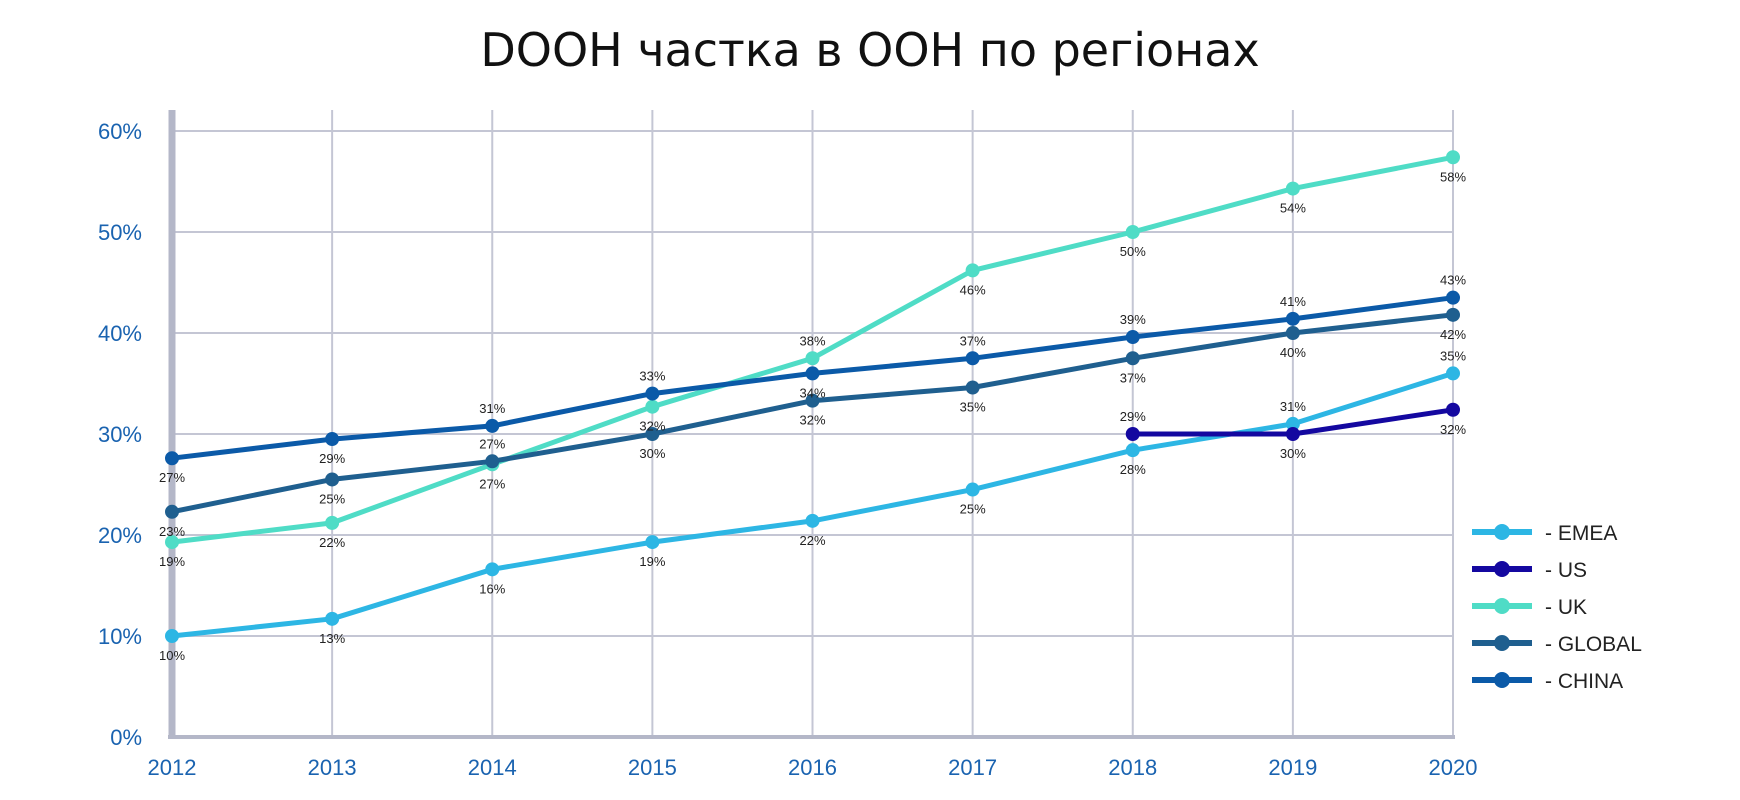 The width and height of the screenshot is (1740, 800). Describe the element at coordinates (1453, 280) in the screenshot. I see `data-label-china: 43%` at that location.